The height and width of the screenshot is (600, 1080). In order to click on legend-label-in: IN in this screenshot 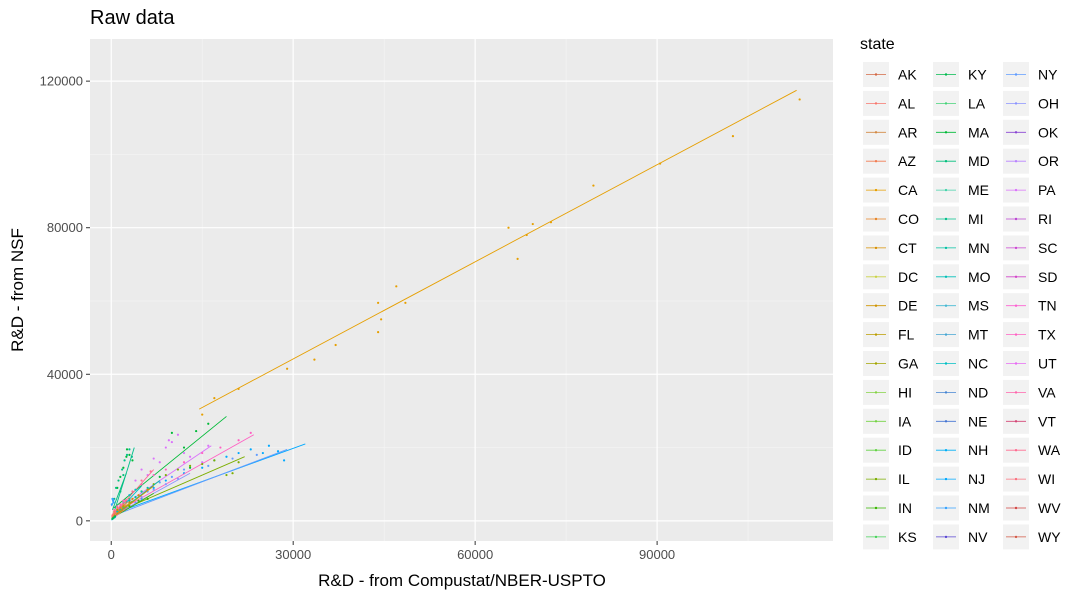, I will do `click(905, 508)`.